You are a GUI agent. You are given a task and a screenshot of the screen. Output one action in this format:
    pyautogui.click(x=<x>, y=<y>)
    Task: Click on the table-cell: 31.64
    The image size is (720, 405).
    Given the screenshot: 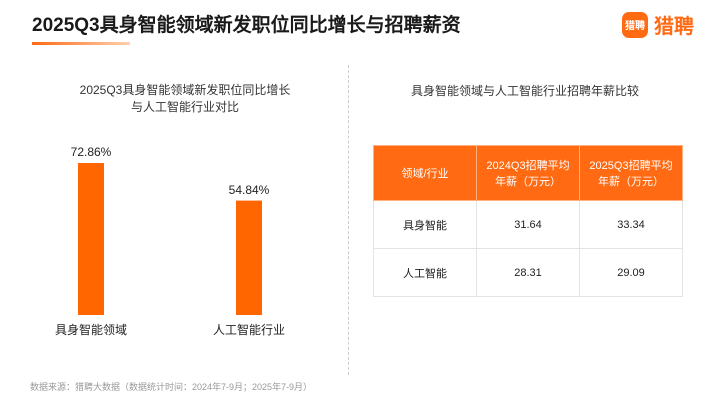 What is the action you would take?
    pyautogui.click(x=528, y=224)
    